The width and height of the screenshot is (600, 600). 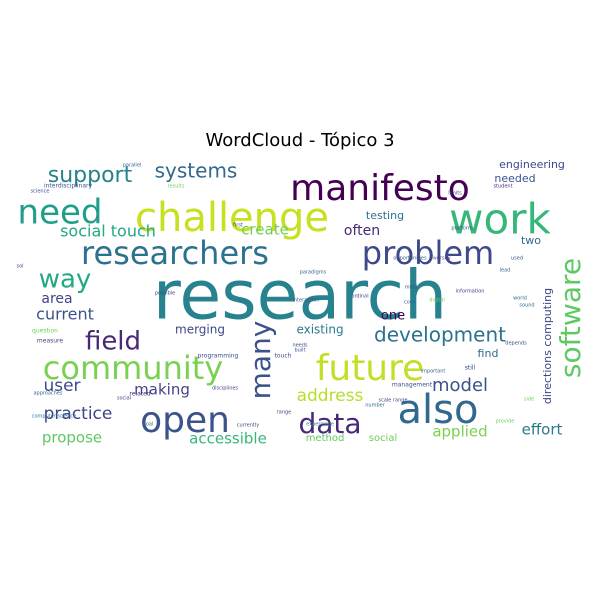 I want to click on word-needed: needed, so click(x=514, y=178).